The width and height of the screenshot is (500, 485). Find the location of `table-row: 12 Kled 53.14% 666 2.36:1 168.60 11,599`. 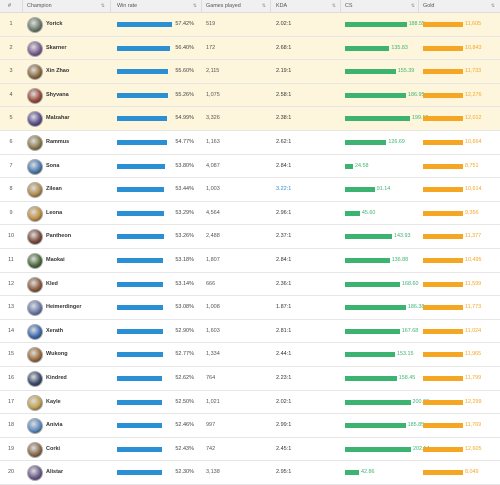

table-row: 12 Kled 53.14% 666 2.36:1 168.60 11,599 is located at coordinates (250, 285).